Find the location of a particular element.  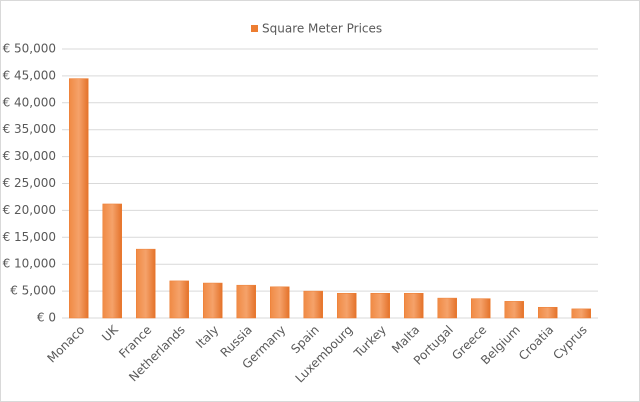

y-tick-label: € 15,000 is located at coordinates (29, 237).